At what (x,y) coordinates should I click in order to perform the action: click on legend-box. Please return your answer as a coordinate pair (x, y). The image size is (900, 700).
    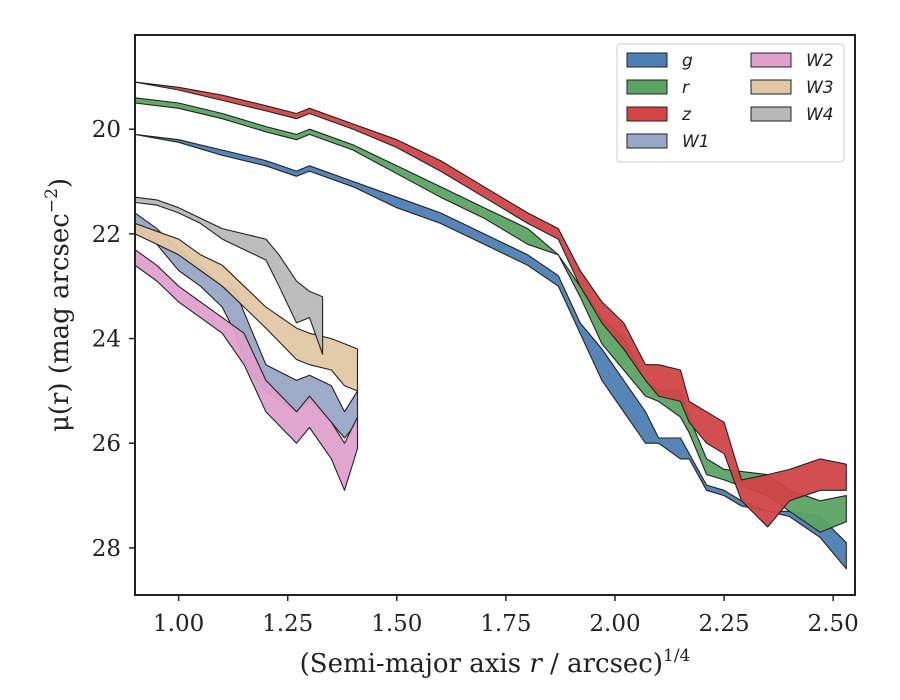
    Looking at the image, I should click on (730, 103).